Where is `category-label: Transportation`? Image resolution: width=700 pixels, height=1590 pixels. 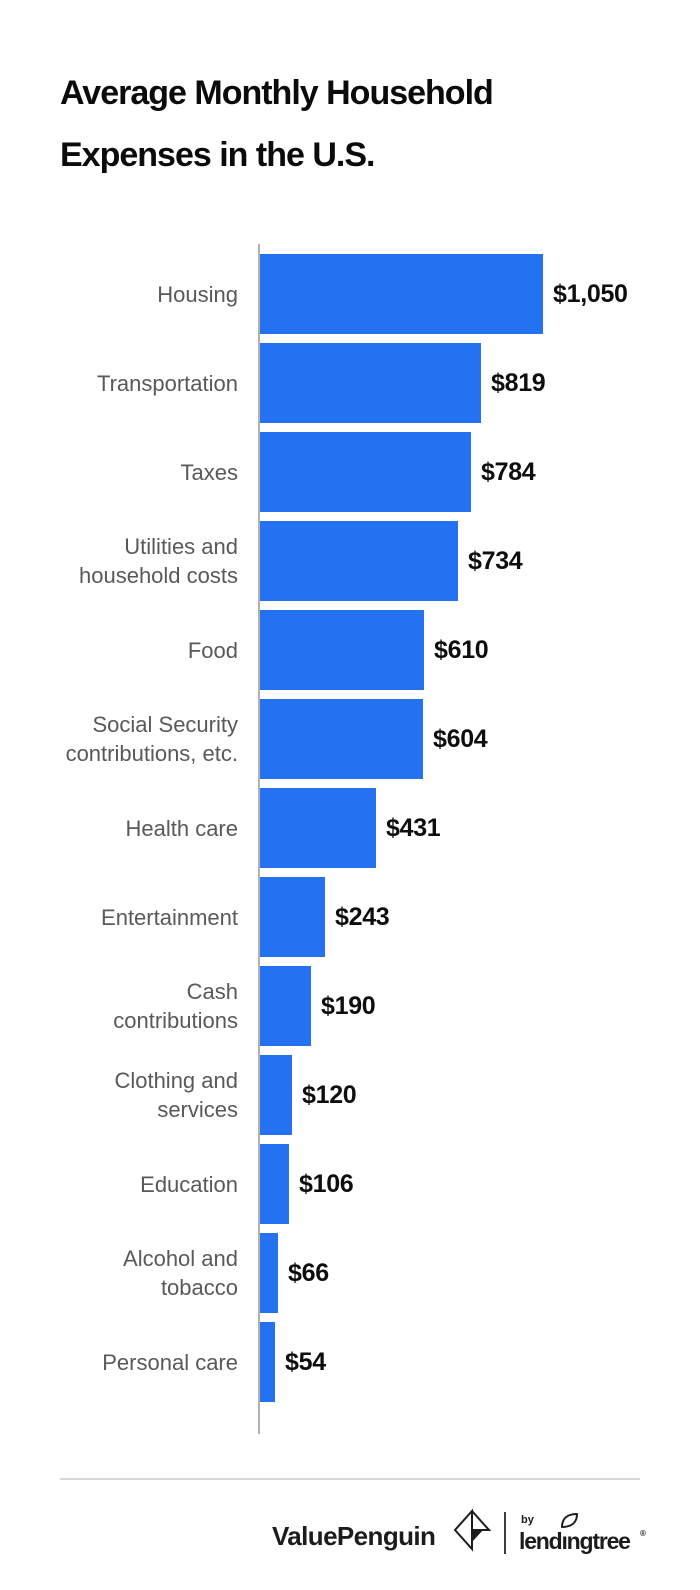 category-label: Transportation is located at coordinates (167, 383).